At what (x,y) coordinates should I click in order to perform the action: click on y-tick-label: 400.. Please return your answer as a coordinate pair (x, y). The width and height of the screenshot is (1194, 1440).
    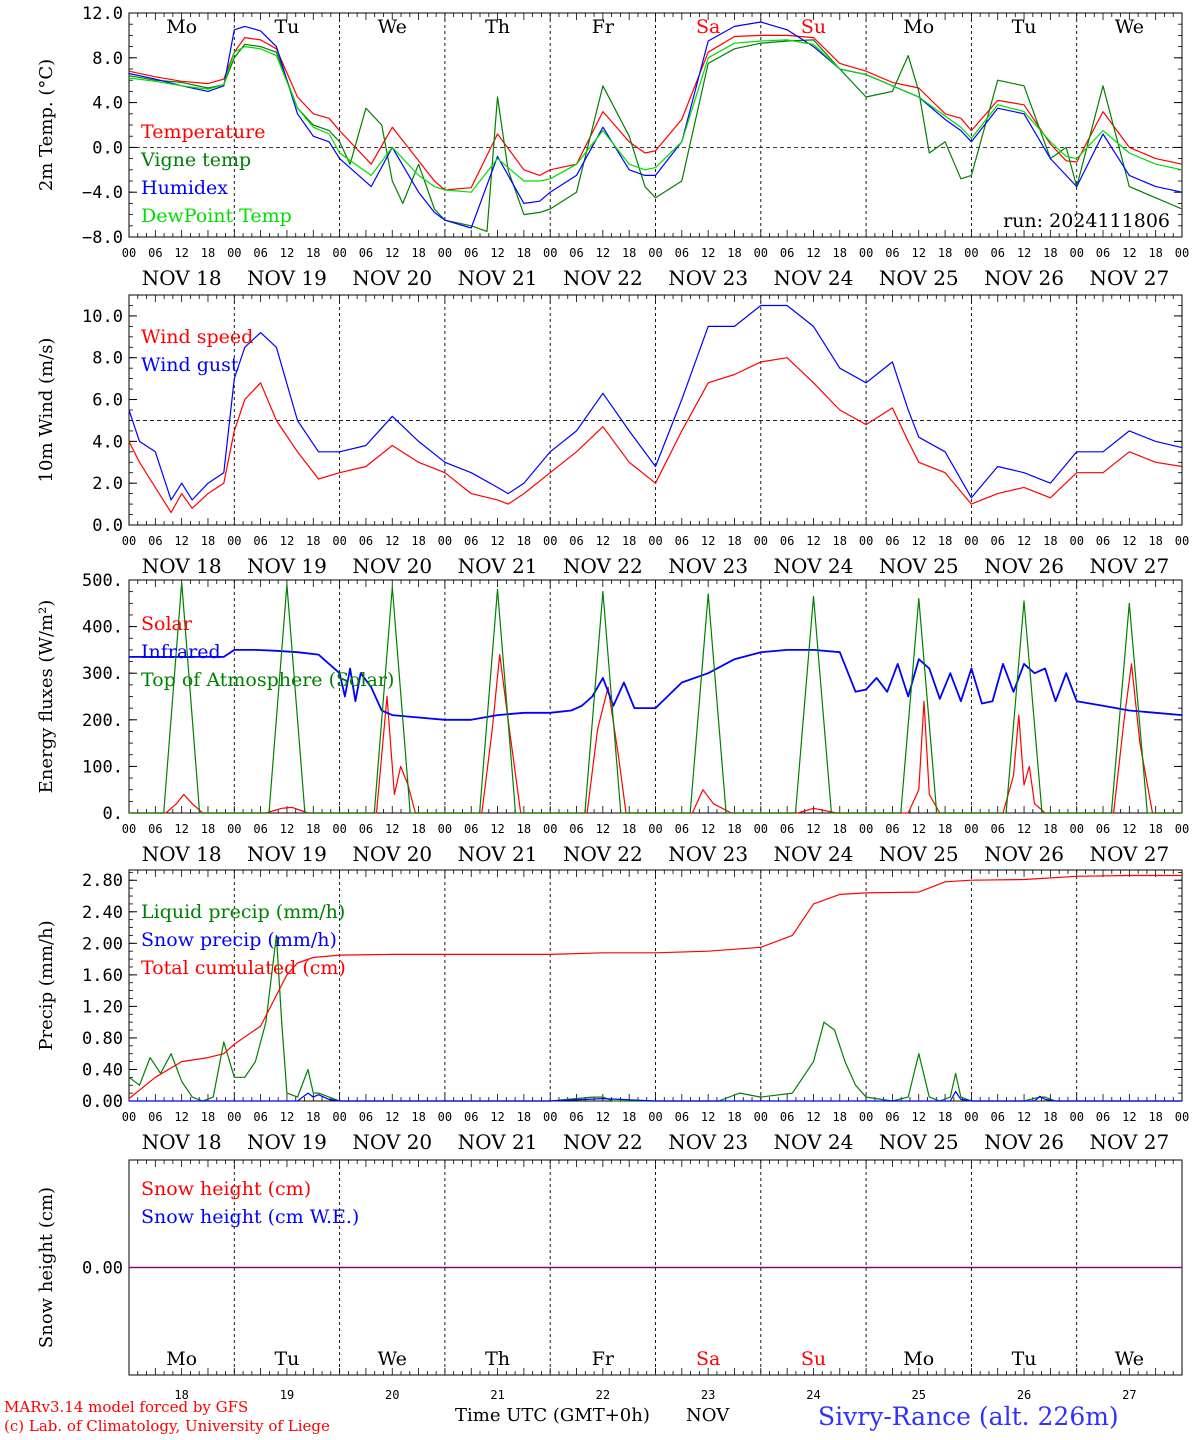
    Looking at the image, I should click on (102, 628).